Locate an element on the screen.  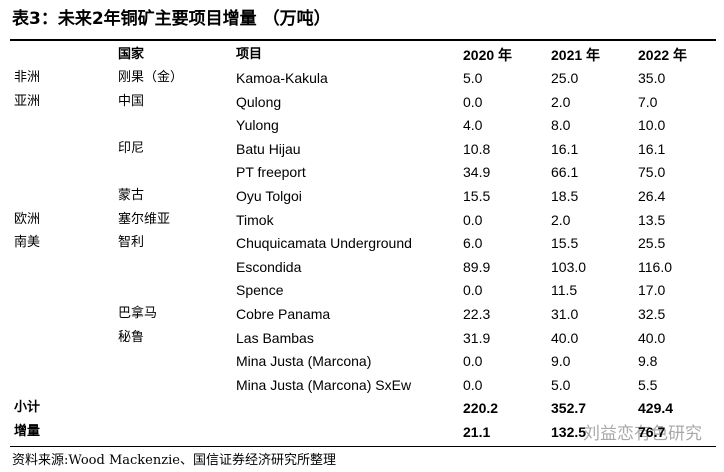
value-cell: 17.0 is located at coordinates (652, 290).